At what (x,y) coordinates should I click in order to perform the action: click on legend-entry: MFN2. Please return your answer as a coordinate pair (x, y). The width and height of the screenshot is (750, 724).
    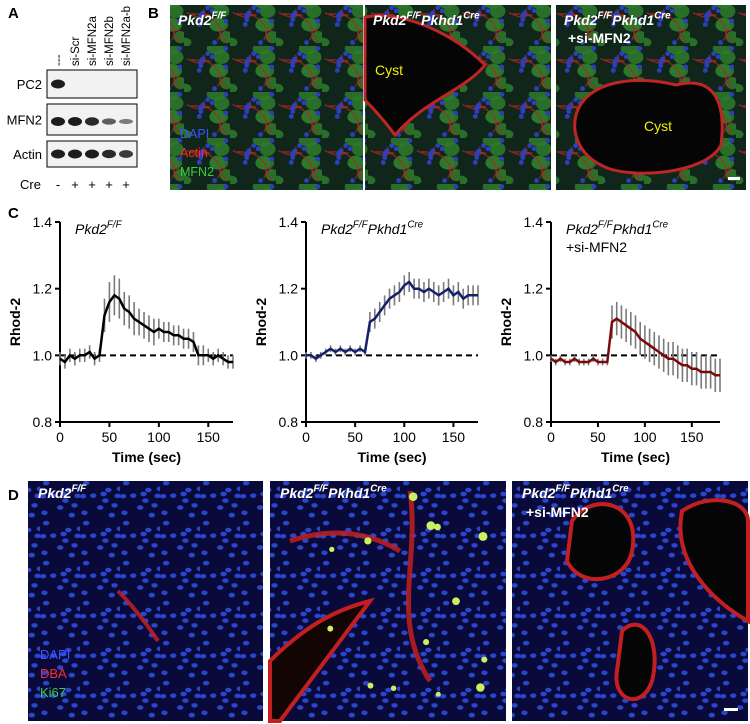
    Looking at the image, I should click on (197, 172).